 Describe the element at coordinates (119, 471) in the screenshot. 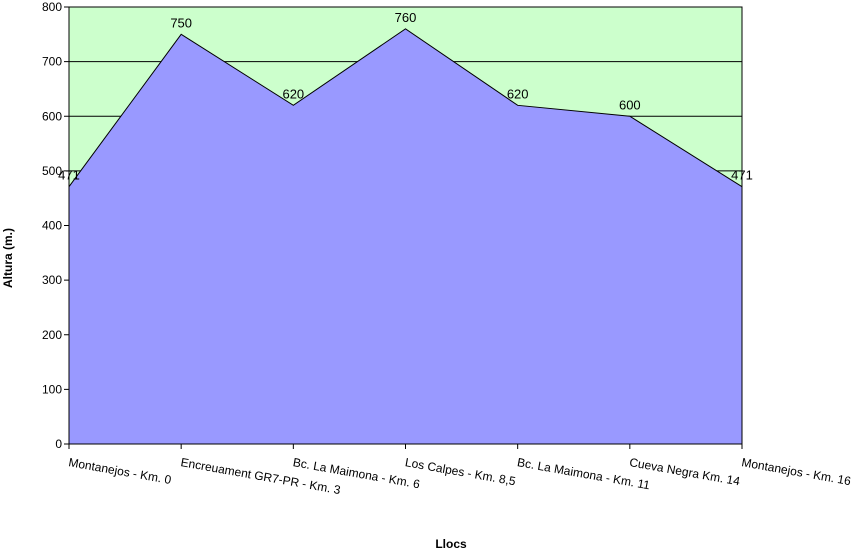

I see `x-tick-label: Montanejos - Km. 0` at that location.